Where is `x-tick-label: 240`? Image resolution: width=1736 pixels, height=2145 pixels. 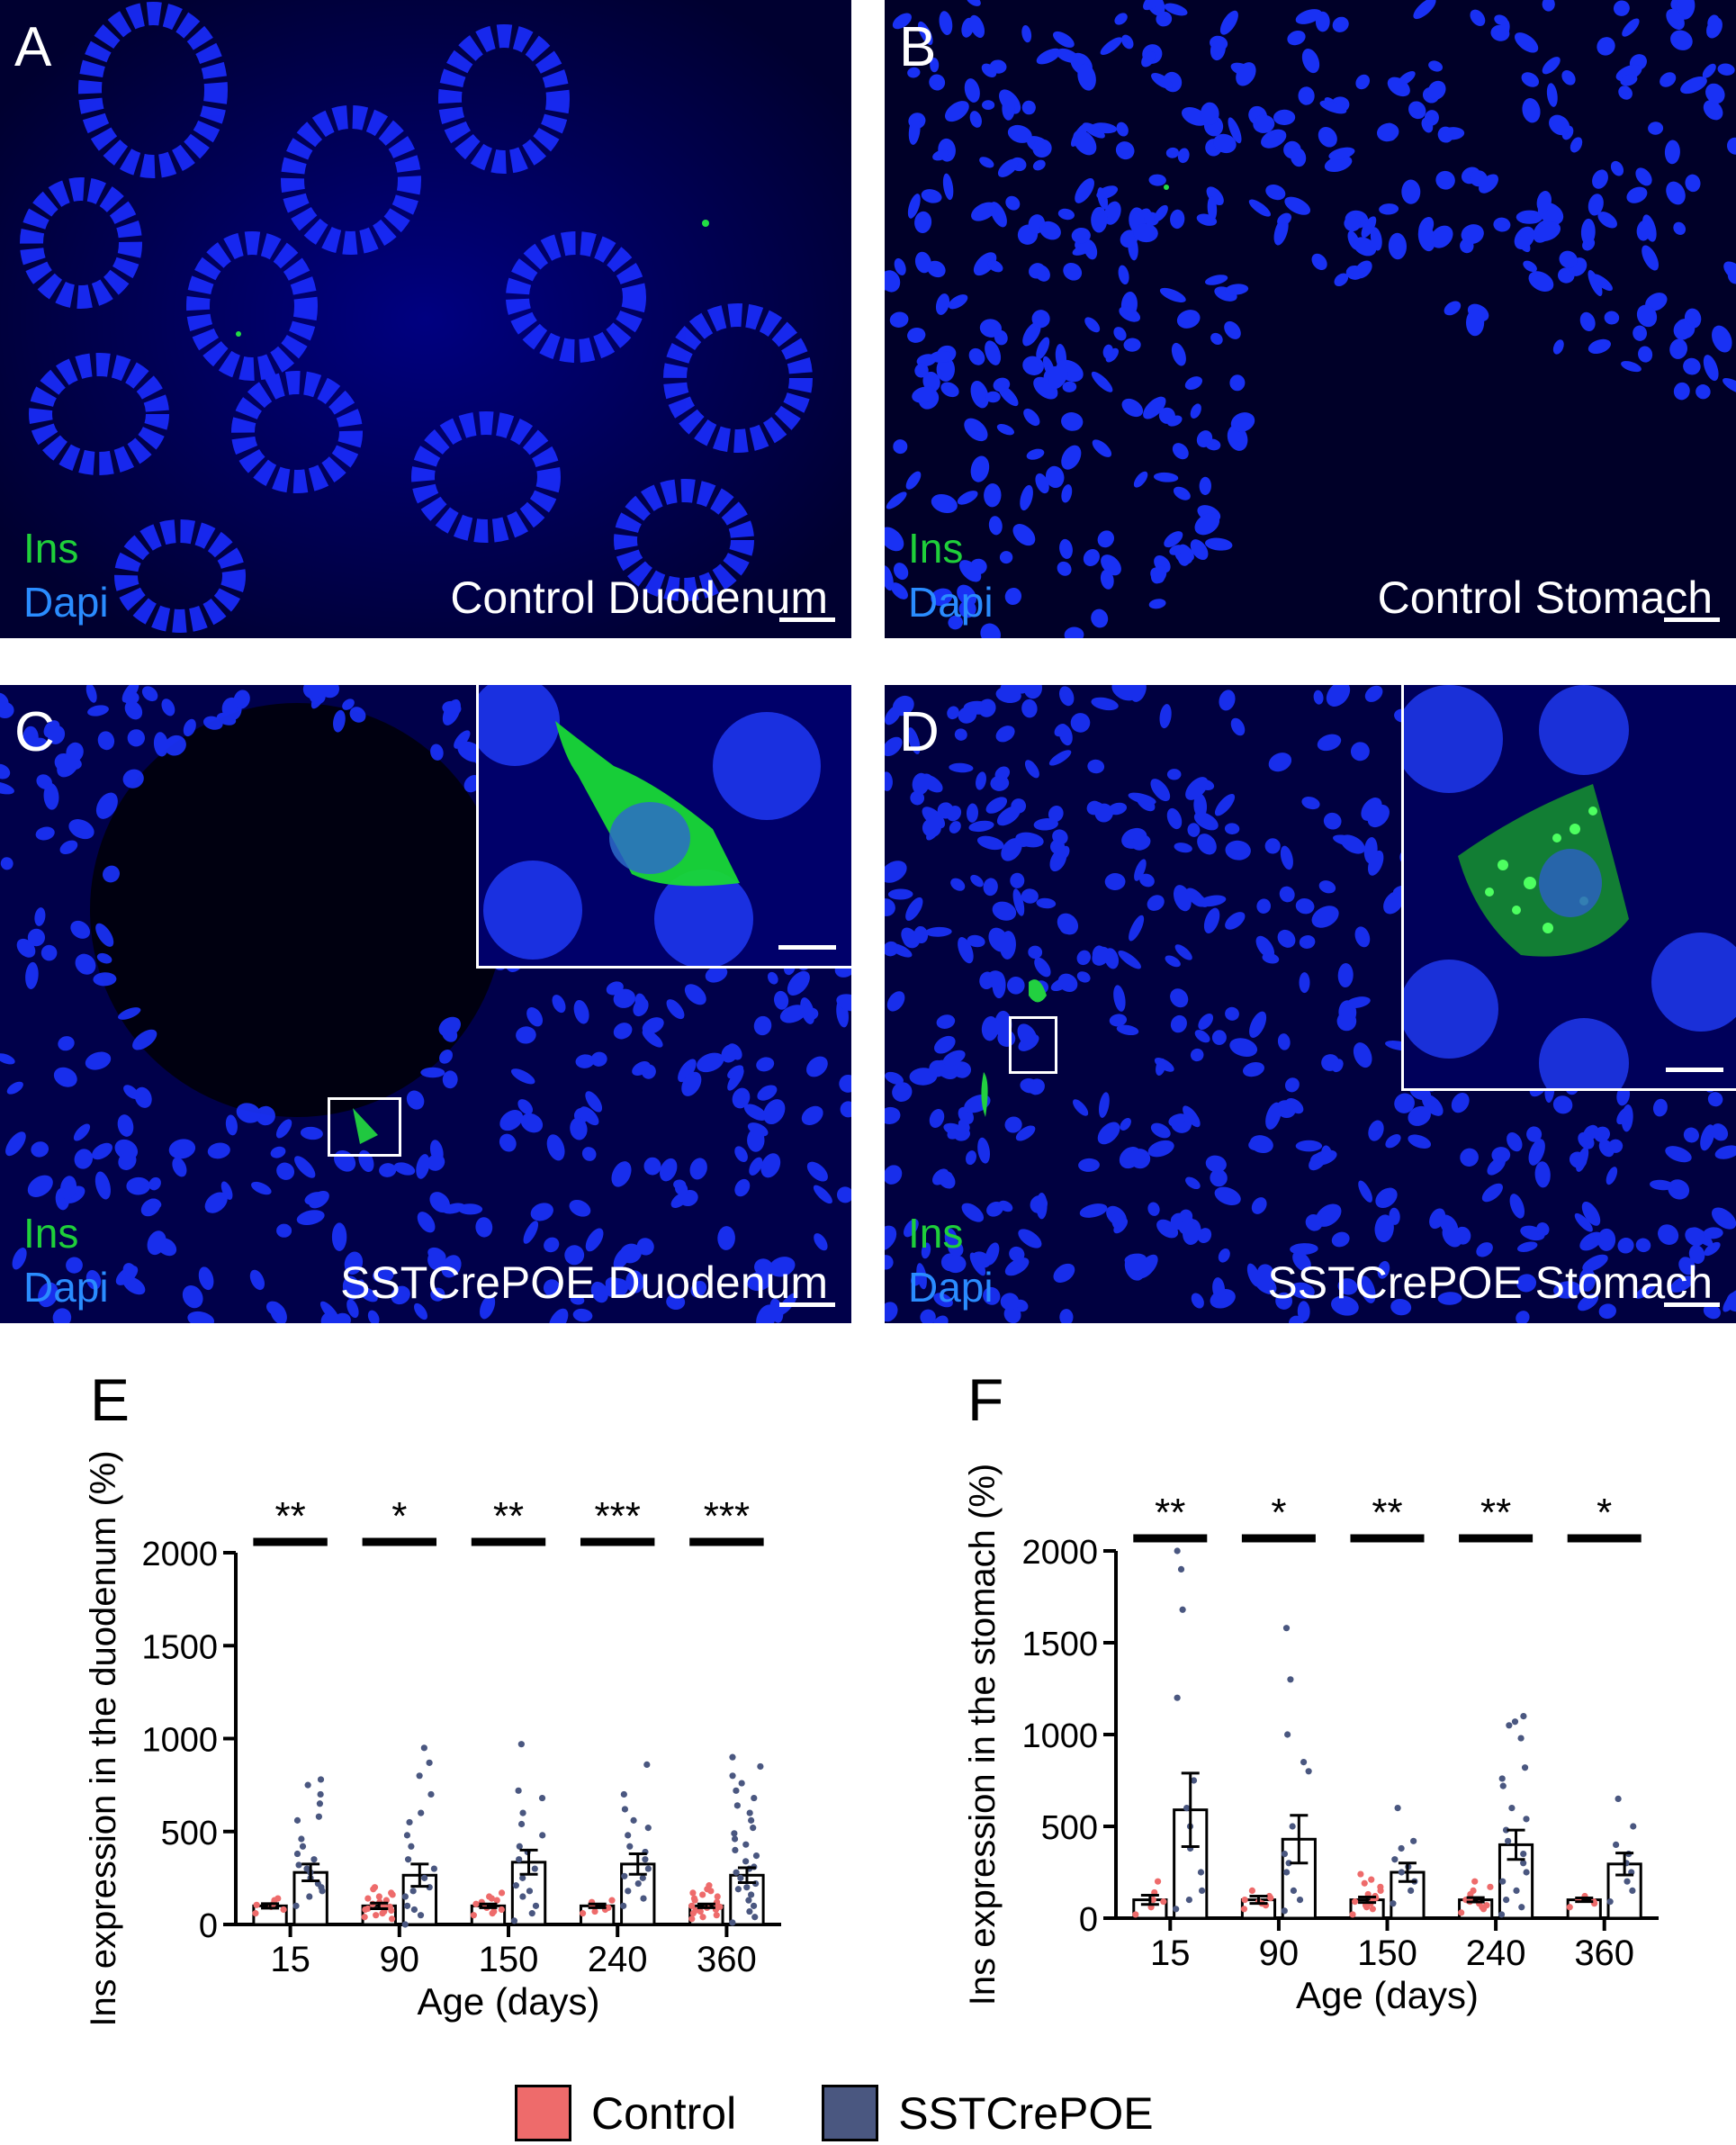 x-tick-label: 240 is located at coordinates (1496, 1953).